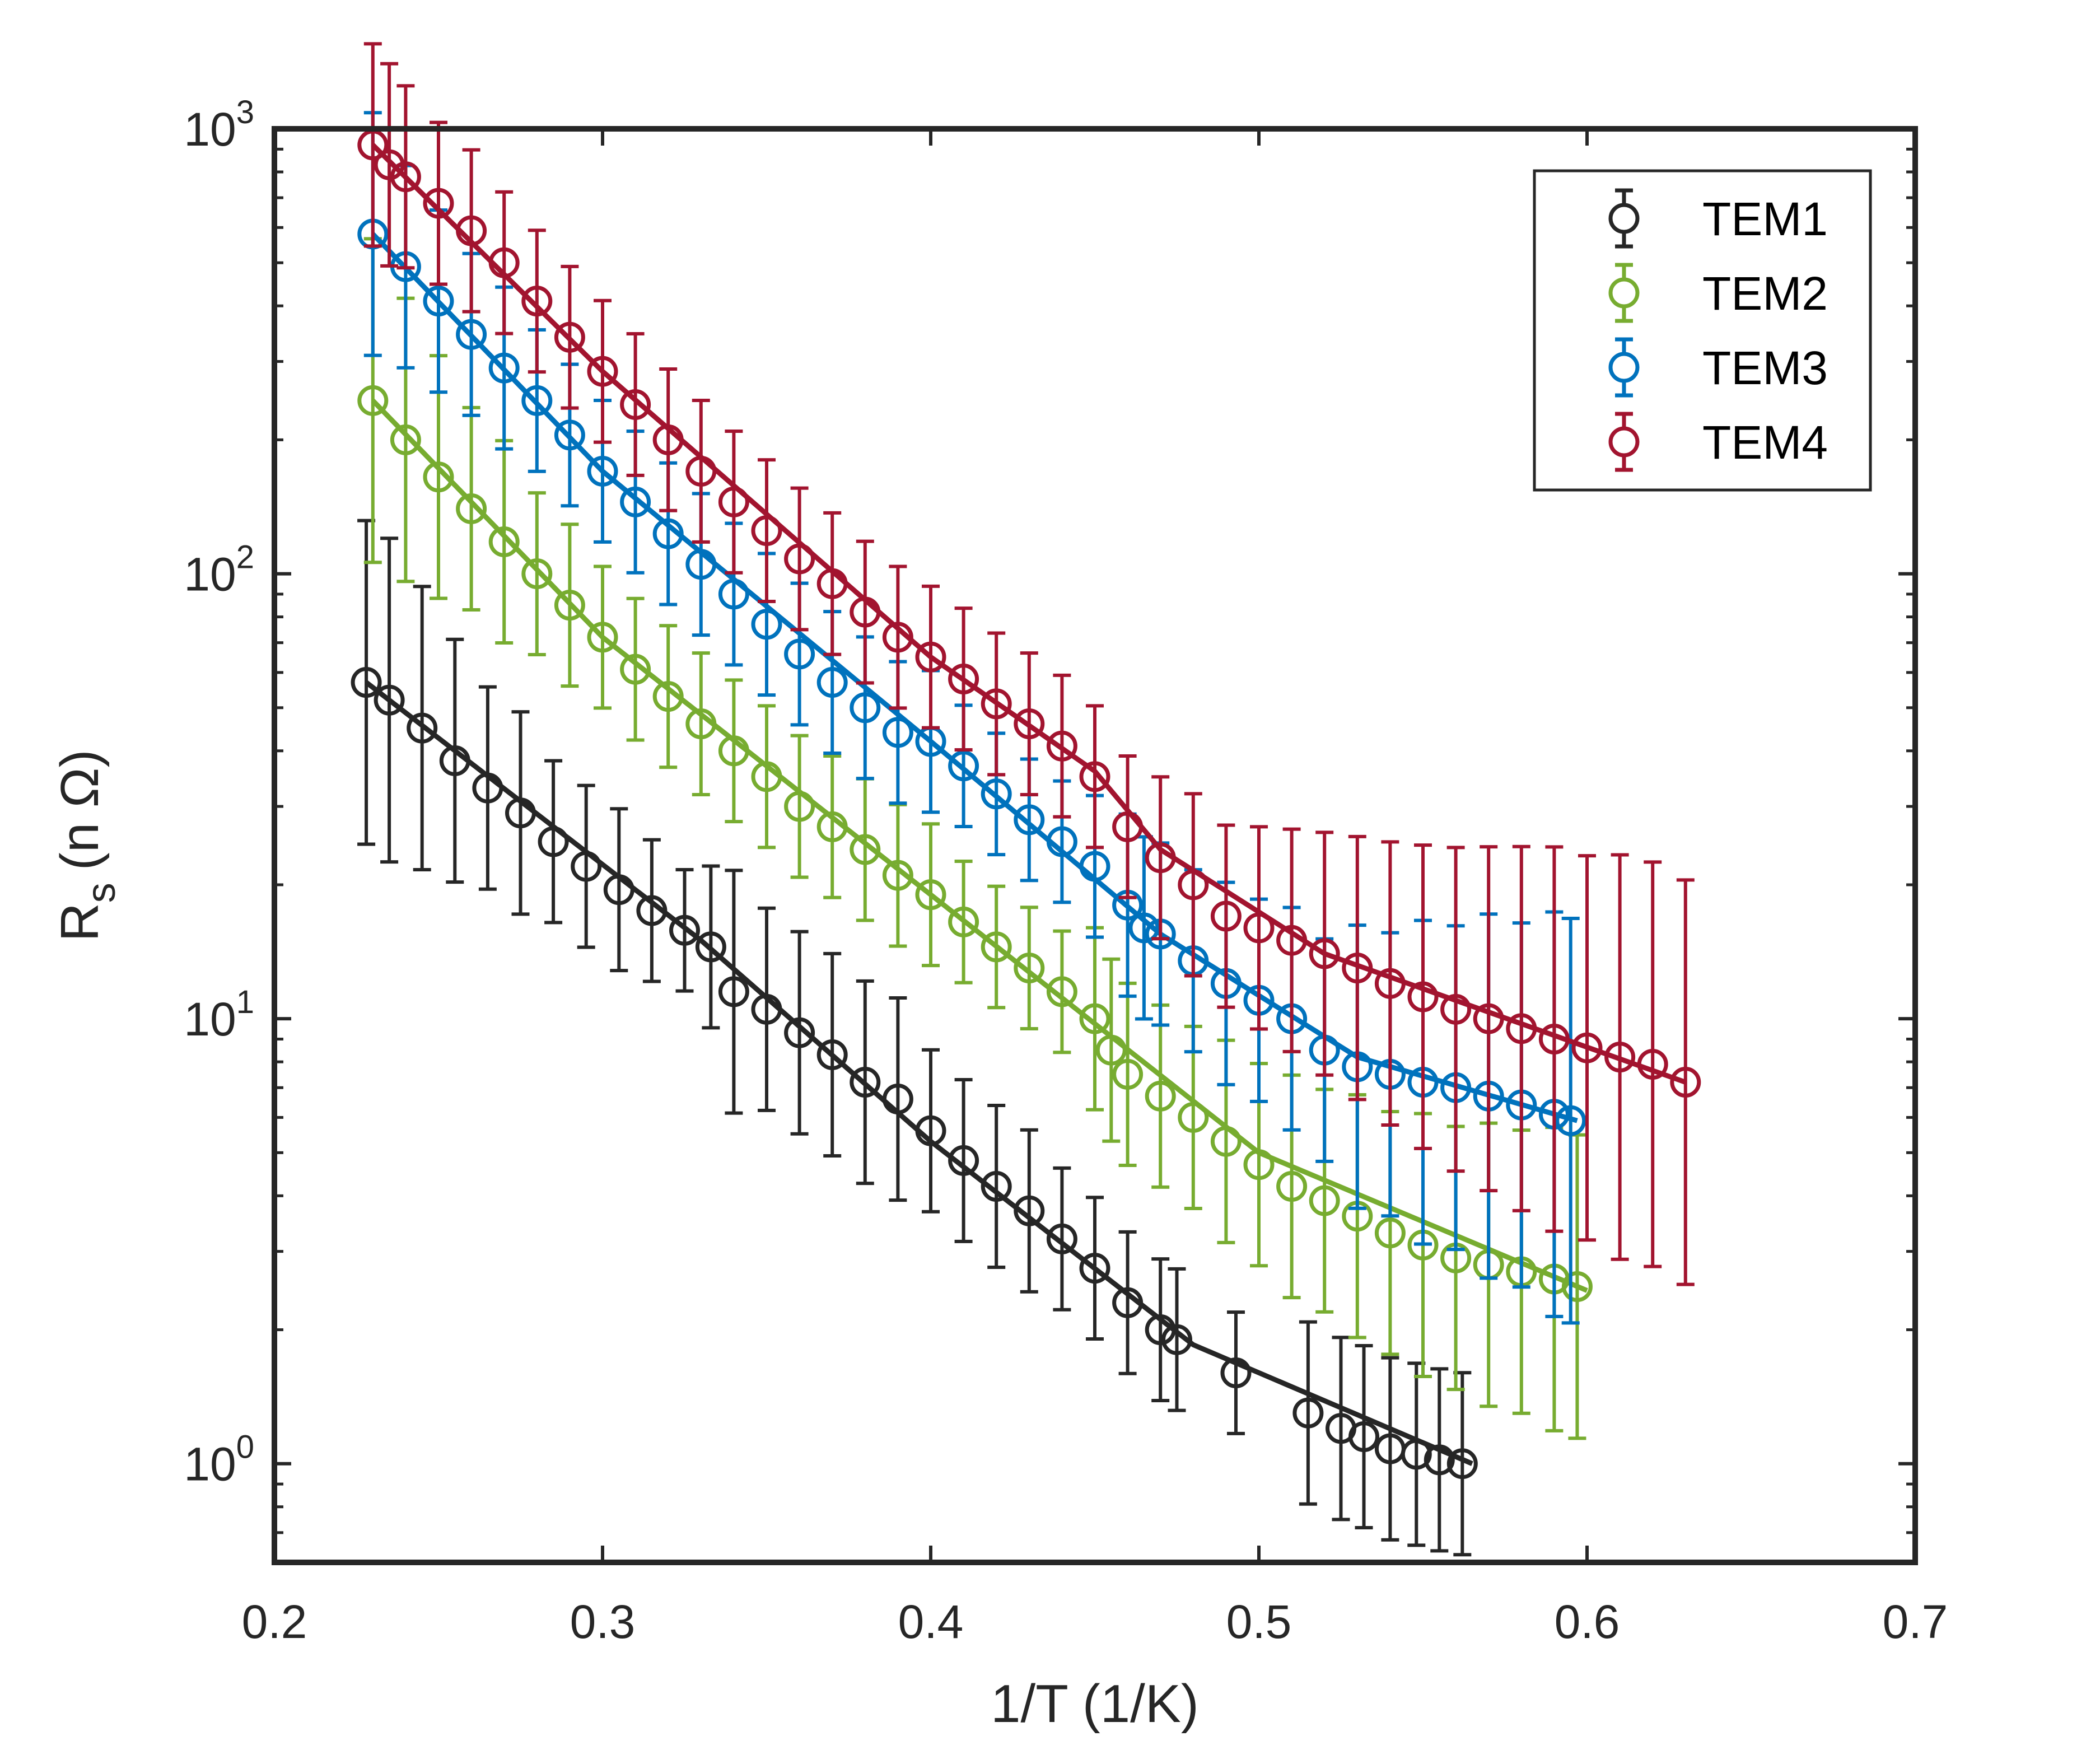 Image resolution: width=2100 pixels, height=1750 pixels. Describe the element at coordinates (603, 1622) in the screenshot. I see `x-tick-label: 0.3` at that location.